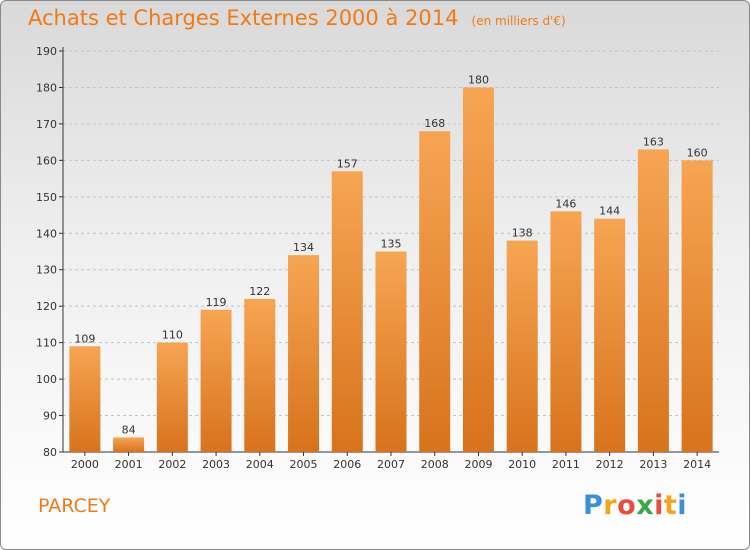 The width and height of the screenshot is (750, 550). I want to click on logo-letter: P, so click(593, 505).